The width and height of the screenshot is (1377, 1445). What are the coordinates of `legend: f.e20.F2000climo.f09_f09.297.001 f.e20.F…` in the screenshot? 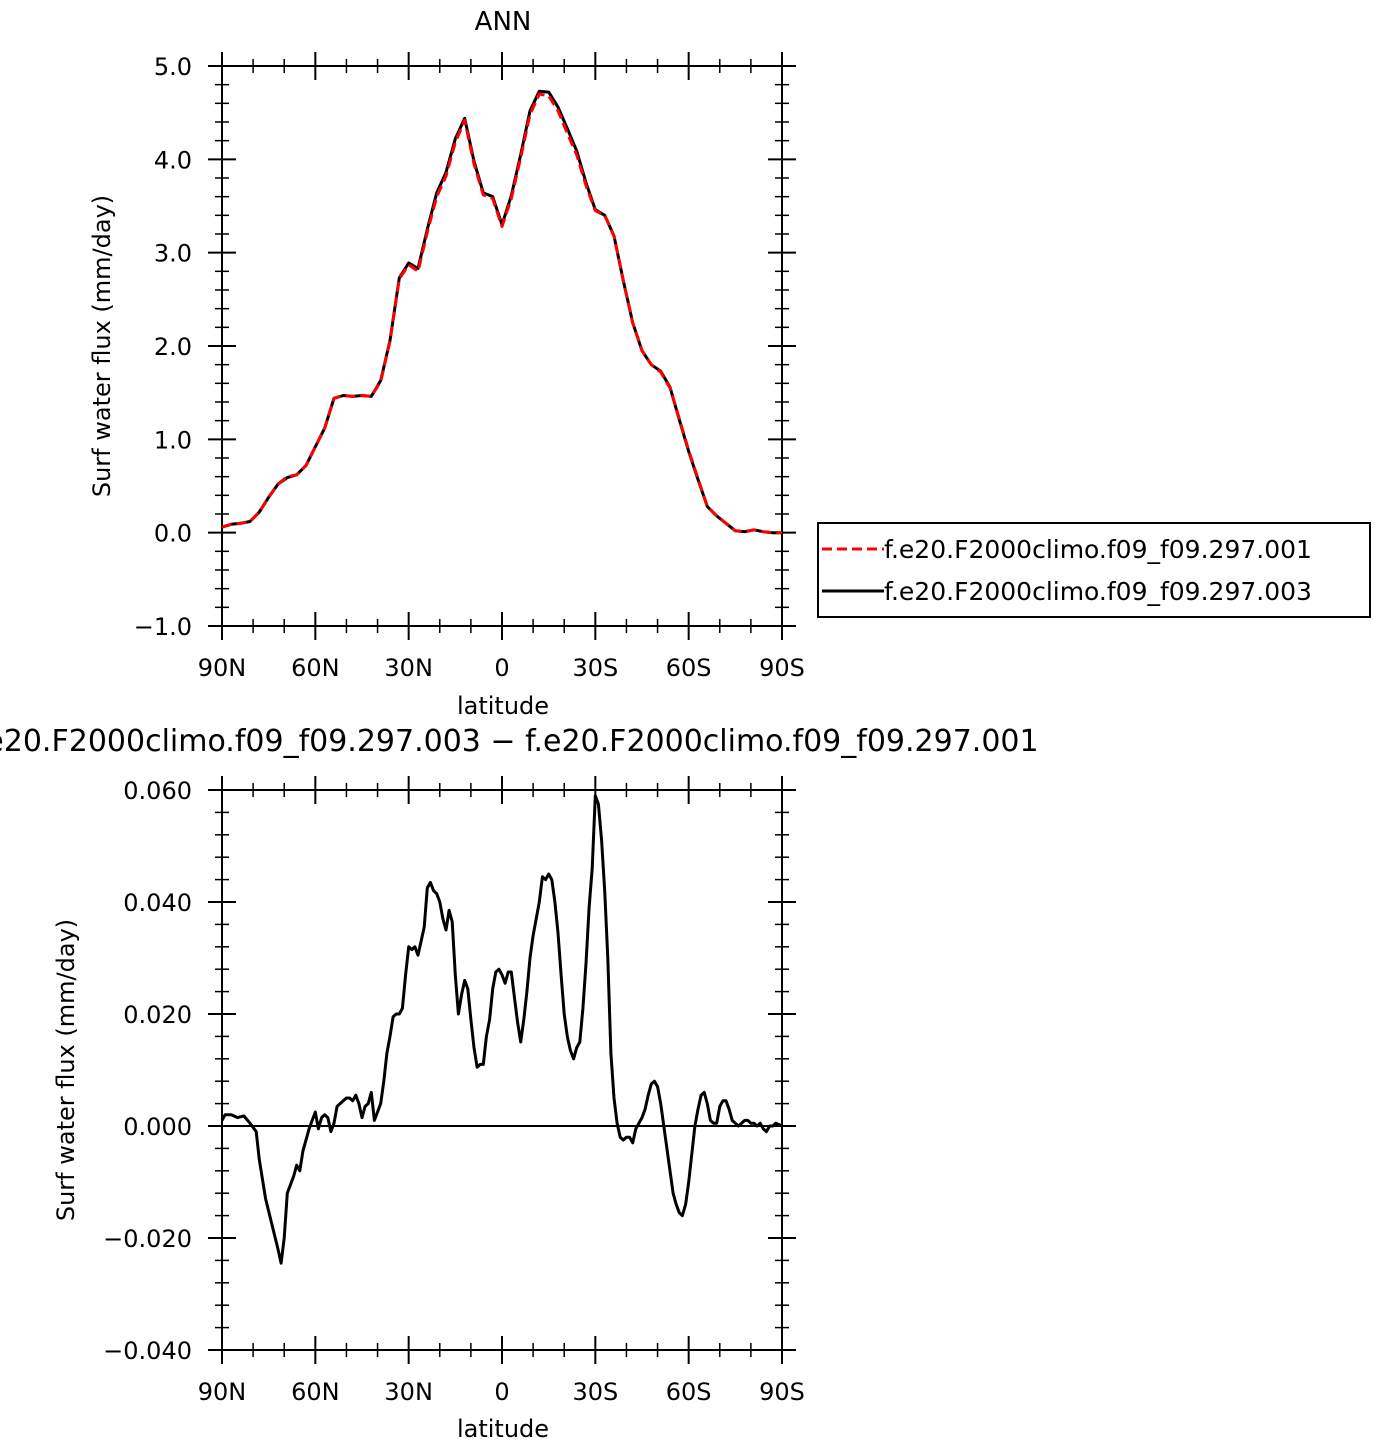 It's located at (1094, 570).